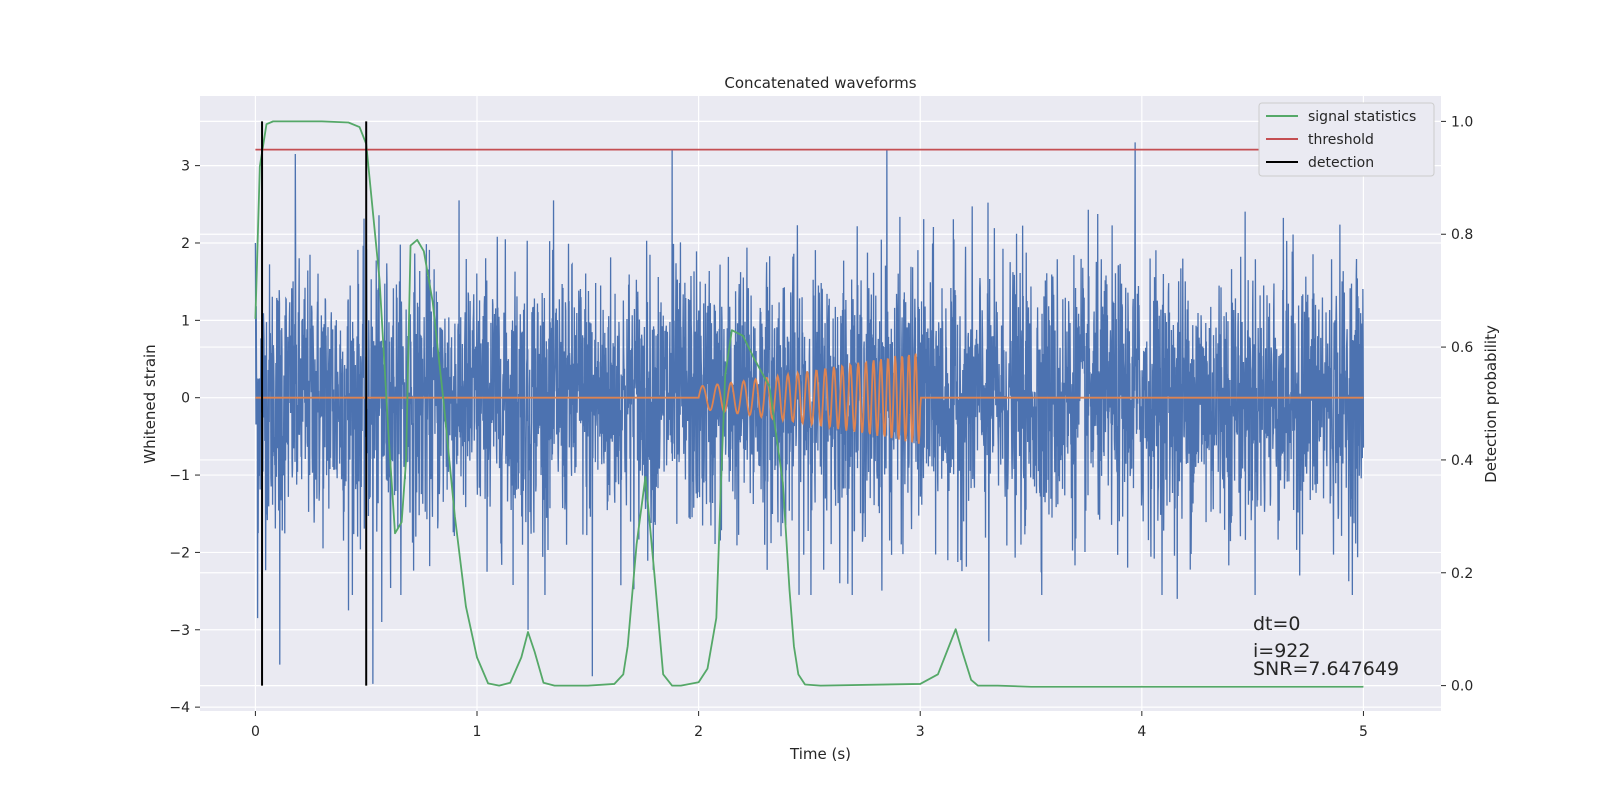  Describe the element at coordinates (920, 732) in the screenshot. I see `x-tick-label: 3` at that location.